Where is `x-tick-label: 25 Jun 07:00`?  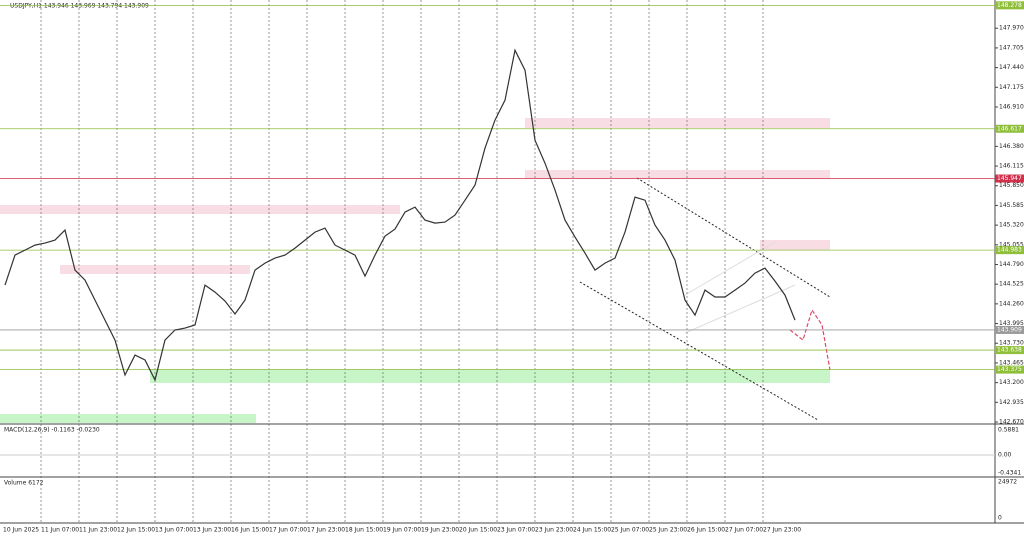 x-tick-label: 25 Jun 07:00 is located at coordinates (630, 530).